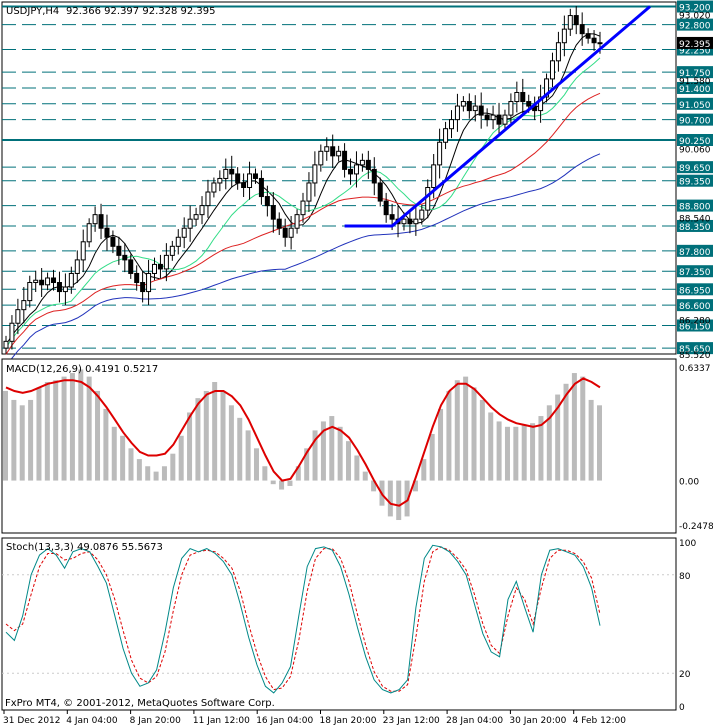  What do you see at coordinates (695, 42) in the screenshot?
I see `current-price-tag` at bounding box center [695, 42].